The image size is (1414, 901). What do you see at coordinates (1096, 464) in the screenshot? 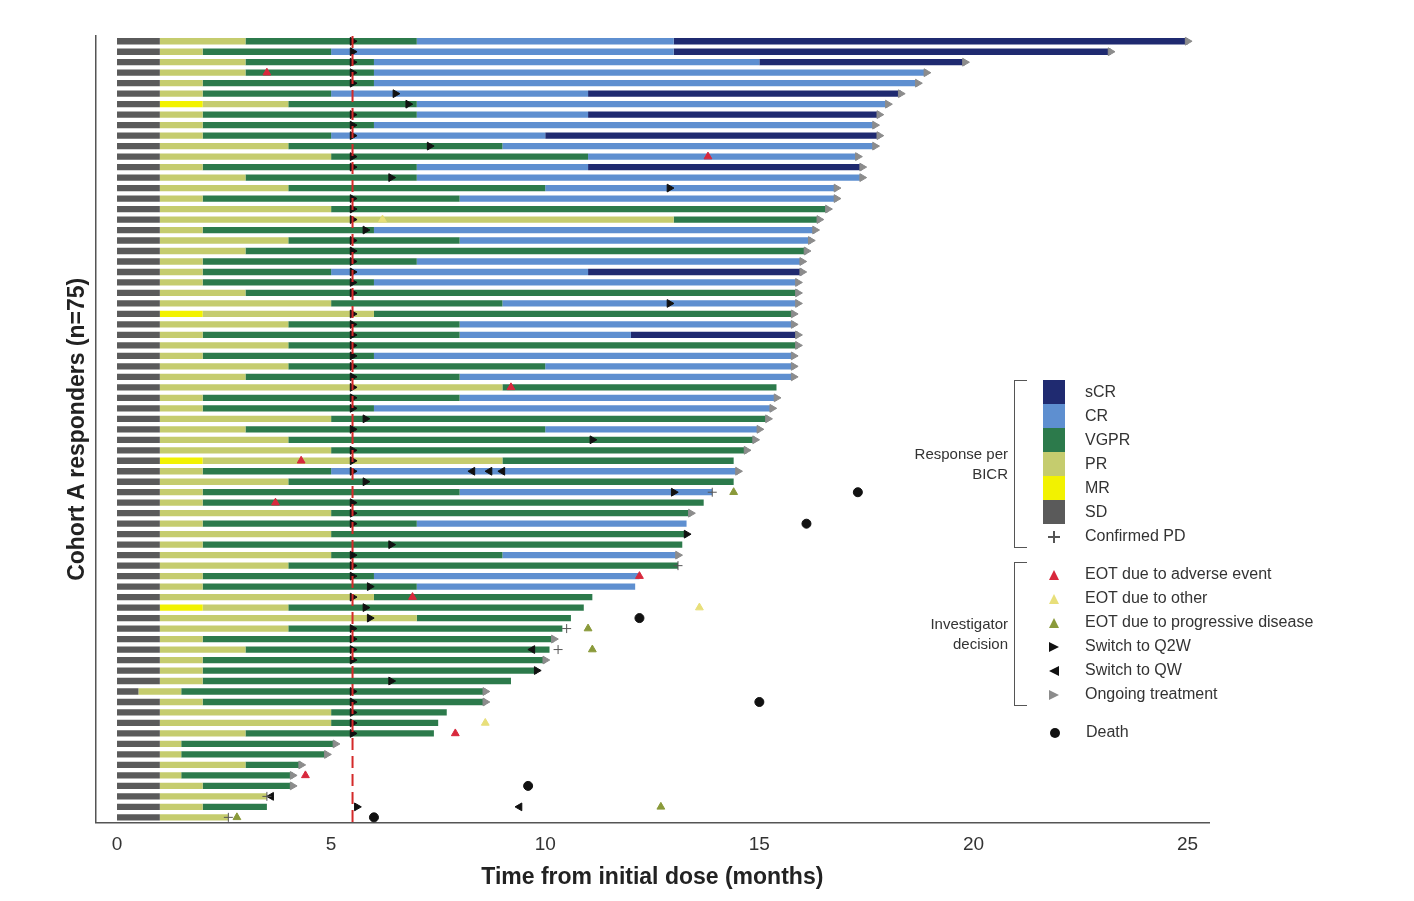
I see `legend-label: PR` at bounding box center [1096, 464].